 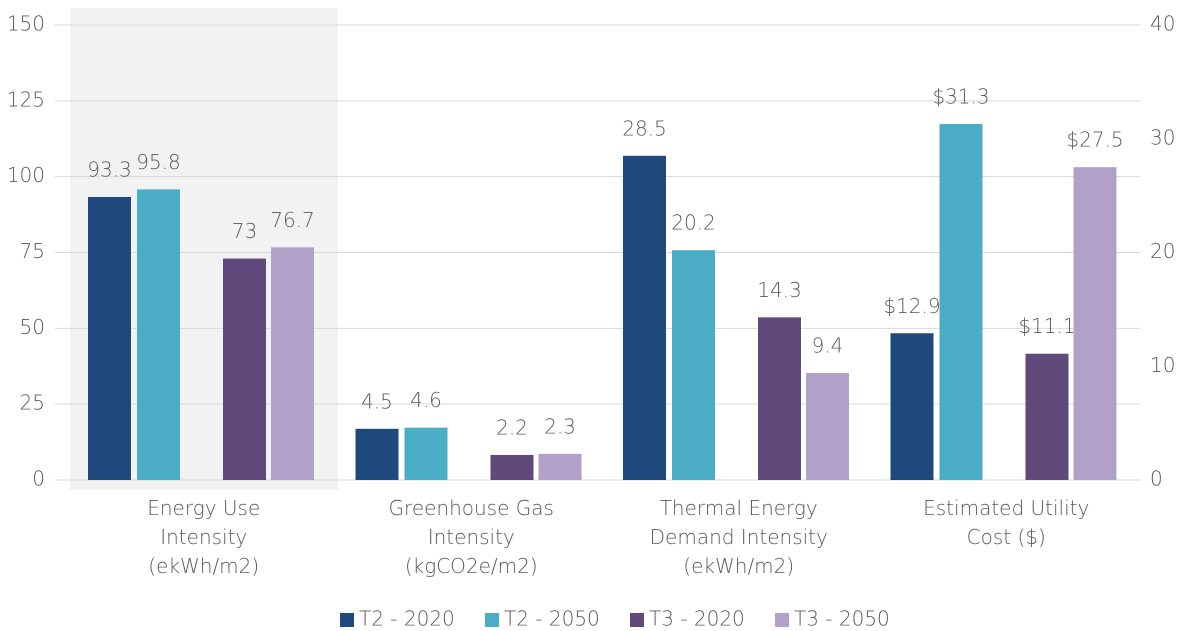 I want to click on y-tick-label: 25, so click(x=32, y=403).